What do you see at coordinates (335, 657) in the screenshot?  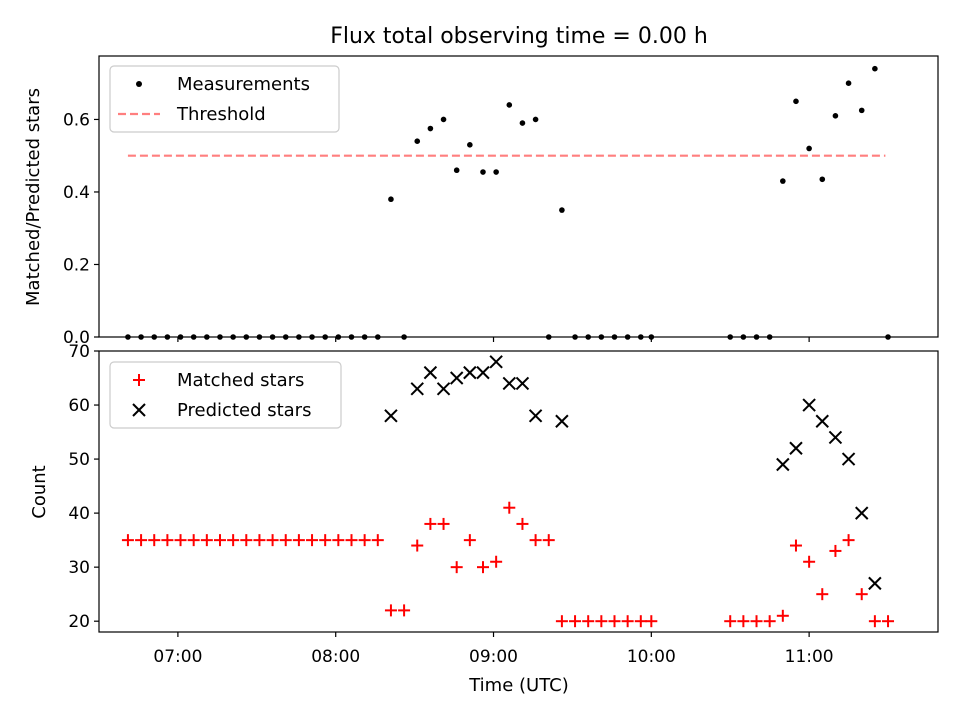 I see `x-tick-label: 08:00` at bounding box center [335, 657].